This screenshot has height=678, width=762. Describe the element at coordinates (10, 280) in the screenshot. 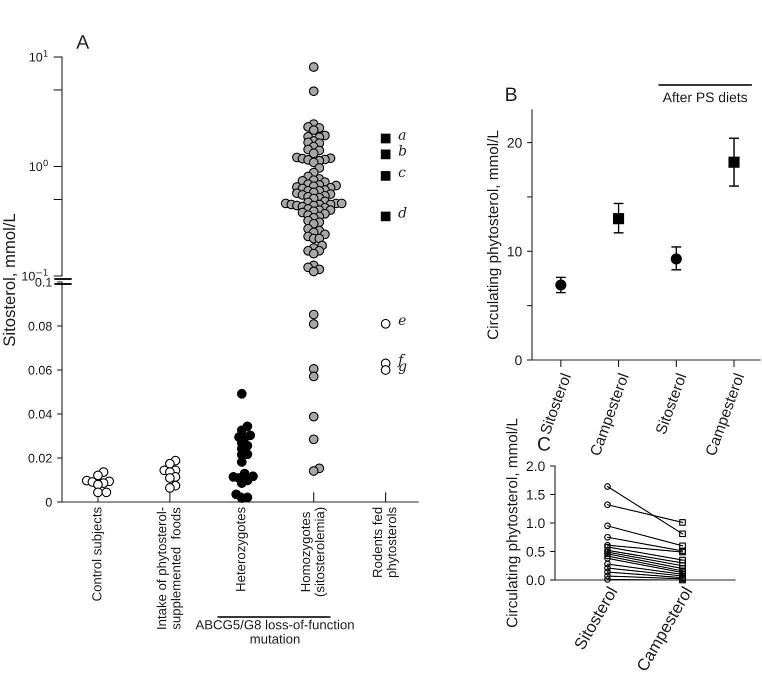

I see `y-axis-title: Sitosterol, mmol/L` at that location.